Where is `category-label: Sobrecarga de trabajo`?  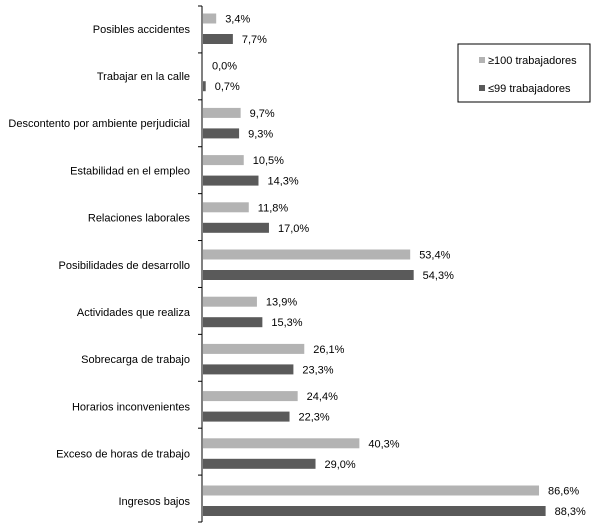
category-label: Sobrecarga de trabajo is located at coordinates (135, 360).